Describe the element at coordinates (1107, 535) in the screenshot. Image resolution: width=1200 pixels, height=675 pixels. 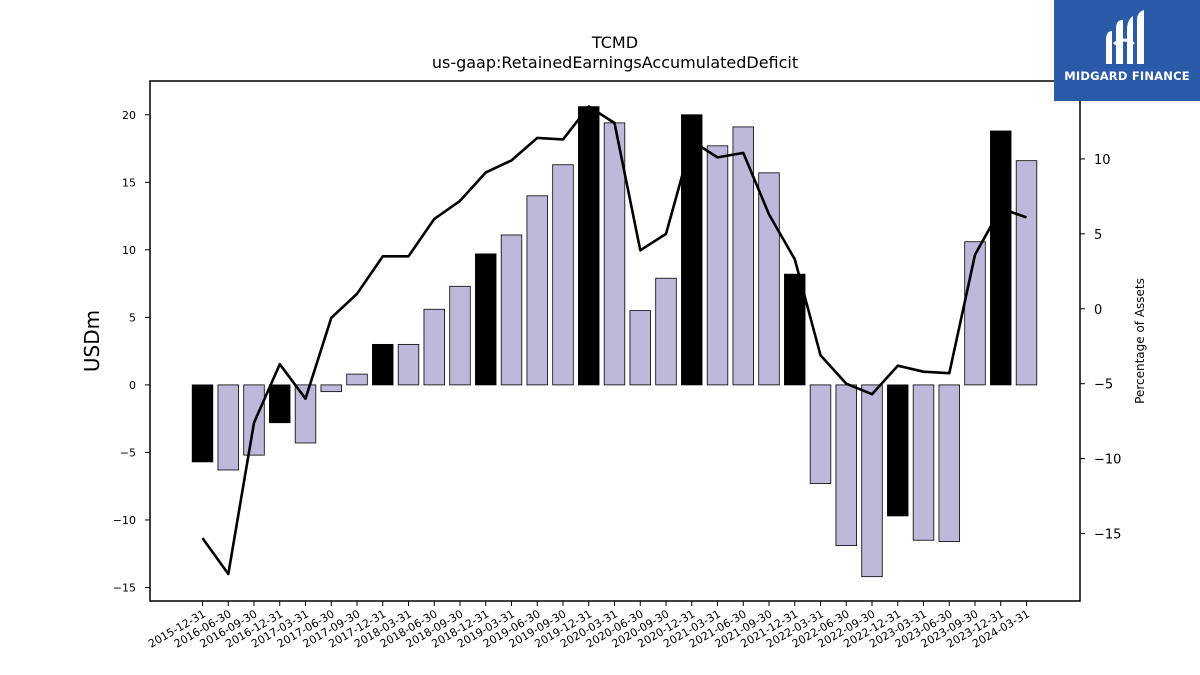
I see `y2-tick-label: −15` at that location.